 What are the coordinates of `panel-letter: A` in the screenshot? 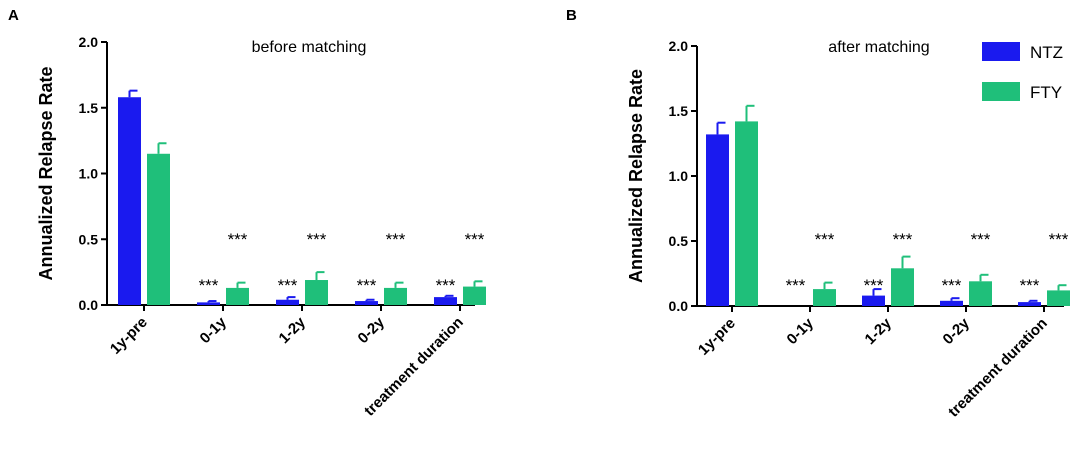 It's located at (13, 15).